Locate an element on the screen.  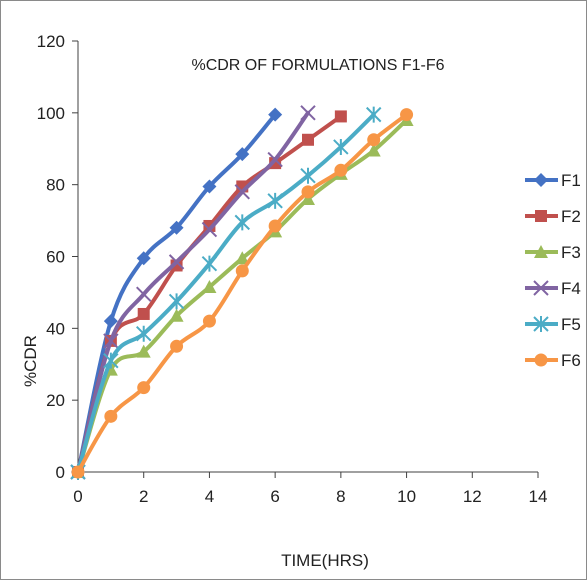
x-tick-label: 8 is located at coordinates (340, 496).